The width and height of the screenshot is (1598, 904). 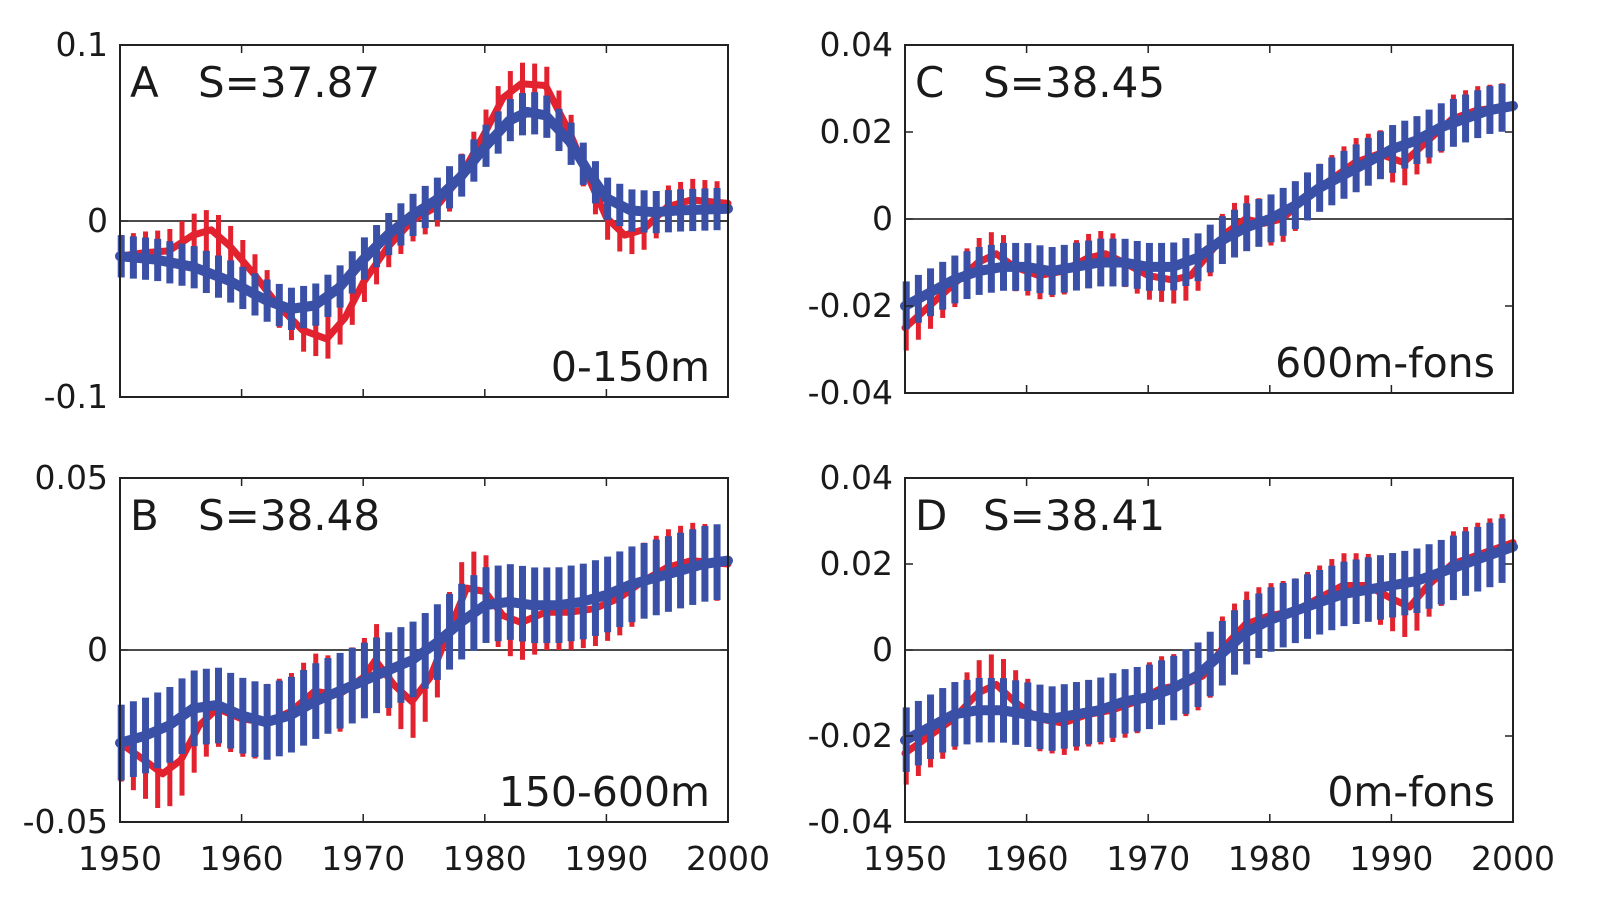 What do you see at coordinates (604, 792) in the screenshot?
I see `depth-label: 150-600m` at bounding box center [604, 792].